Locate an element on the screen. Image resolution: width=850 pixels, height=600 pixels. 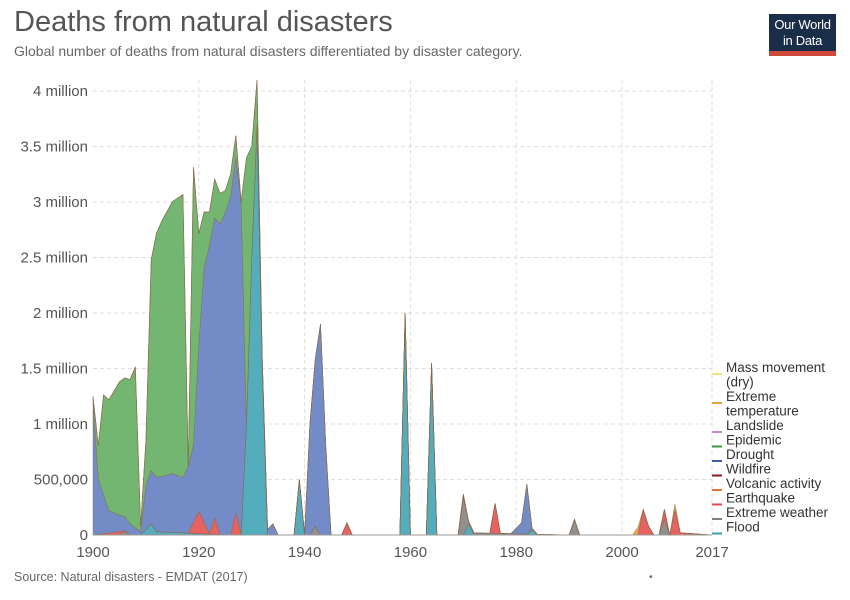
legend-label: Volcanic activity is located at coordinates (774, 483).